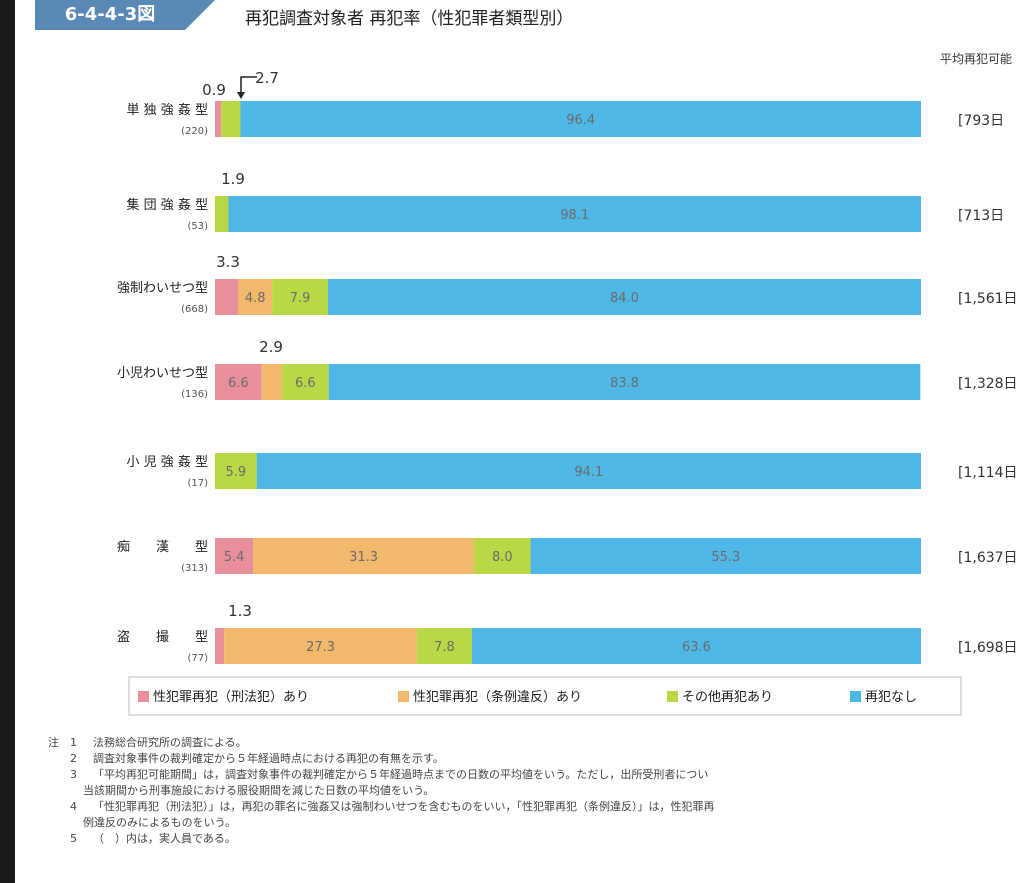 This screenshot has height=883, width=1031. I want to click on avg-days-value: [1,637日, so click(988, 558).